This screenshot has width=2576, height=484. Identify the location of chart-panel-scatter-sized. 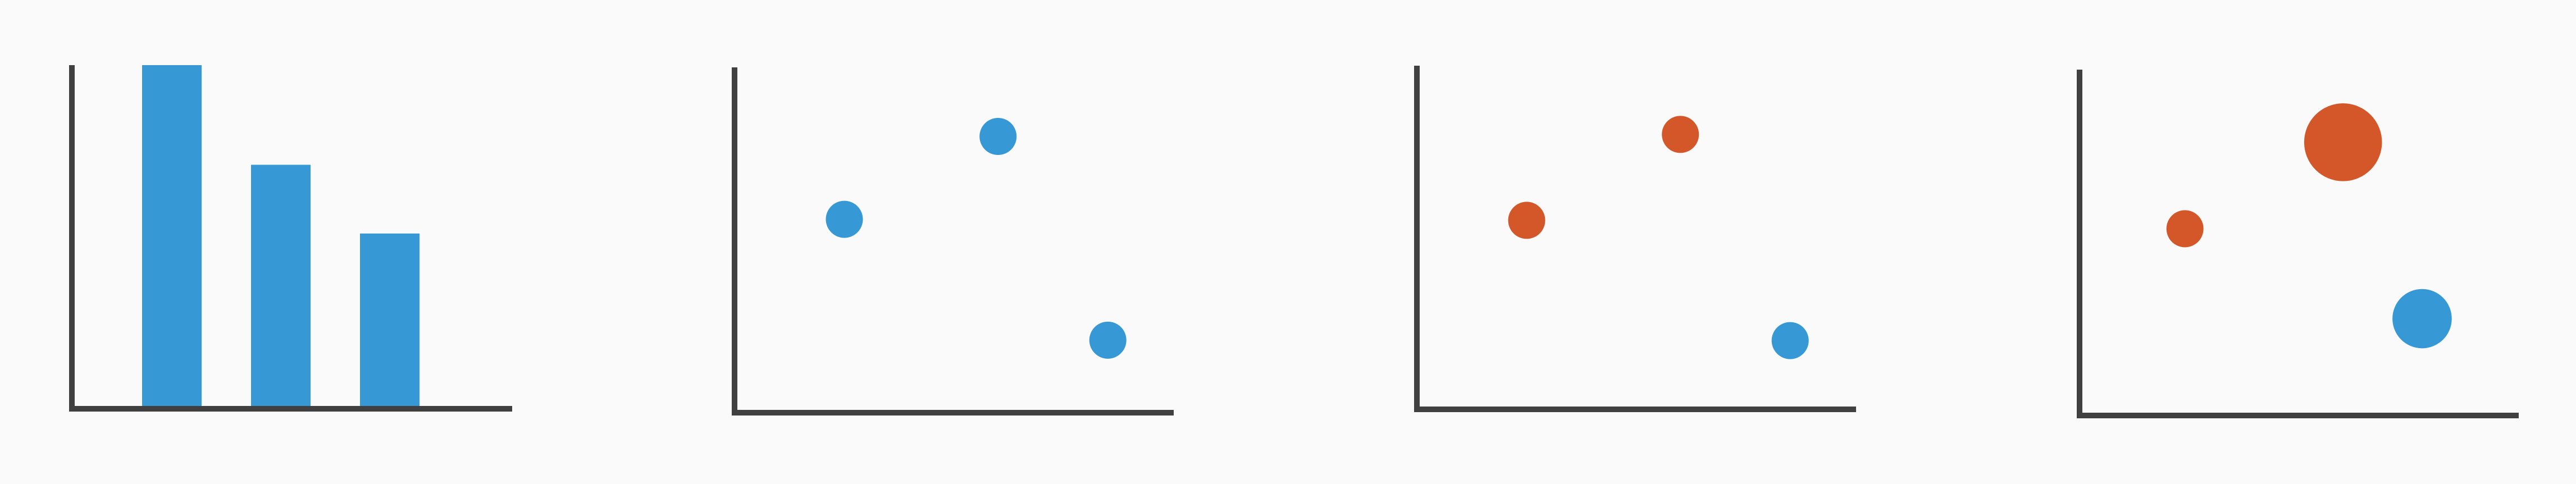
(2298, 244).